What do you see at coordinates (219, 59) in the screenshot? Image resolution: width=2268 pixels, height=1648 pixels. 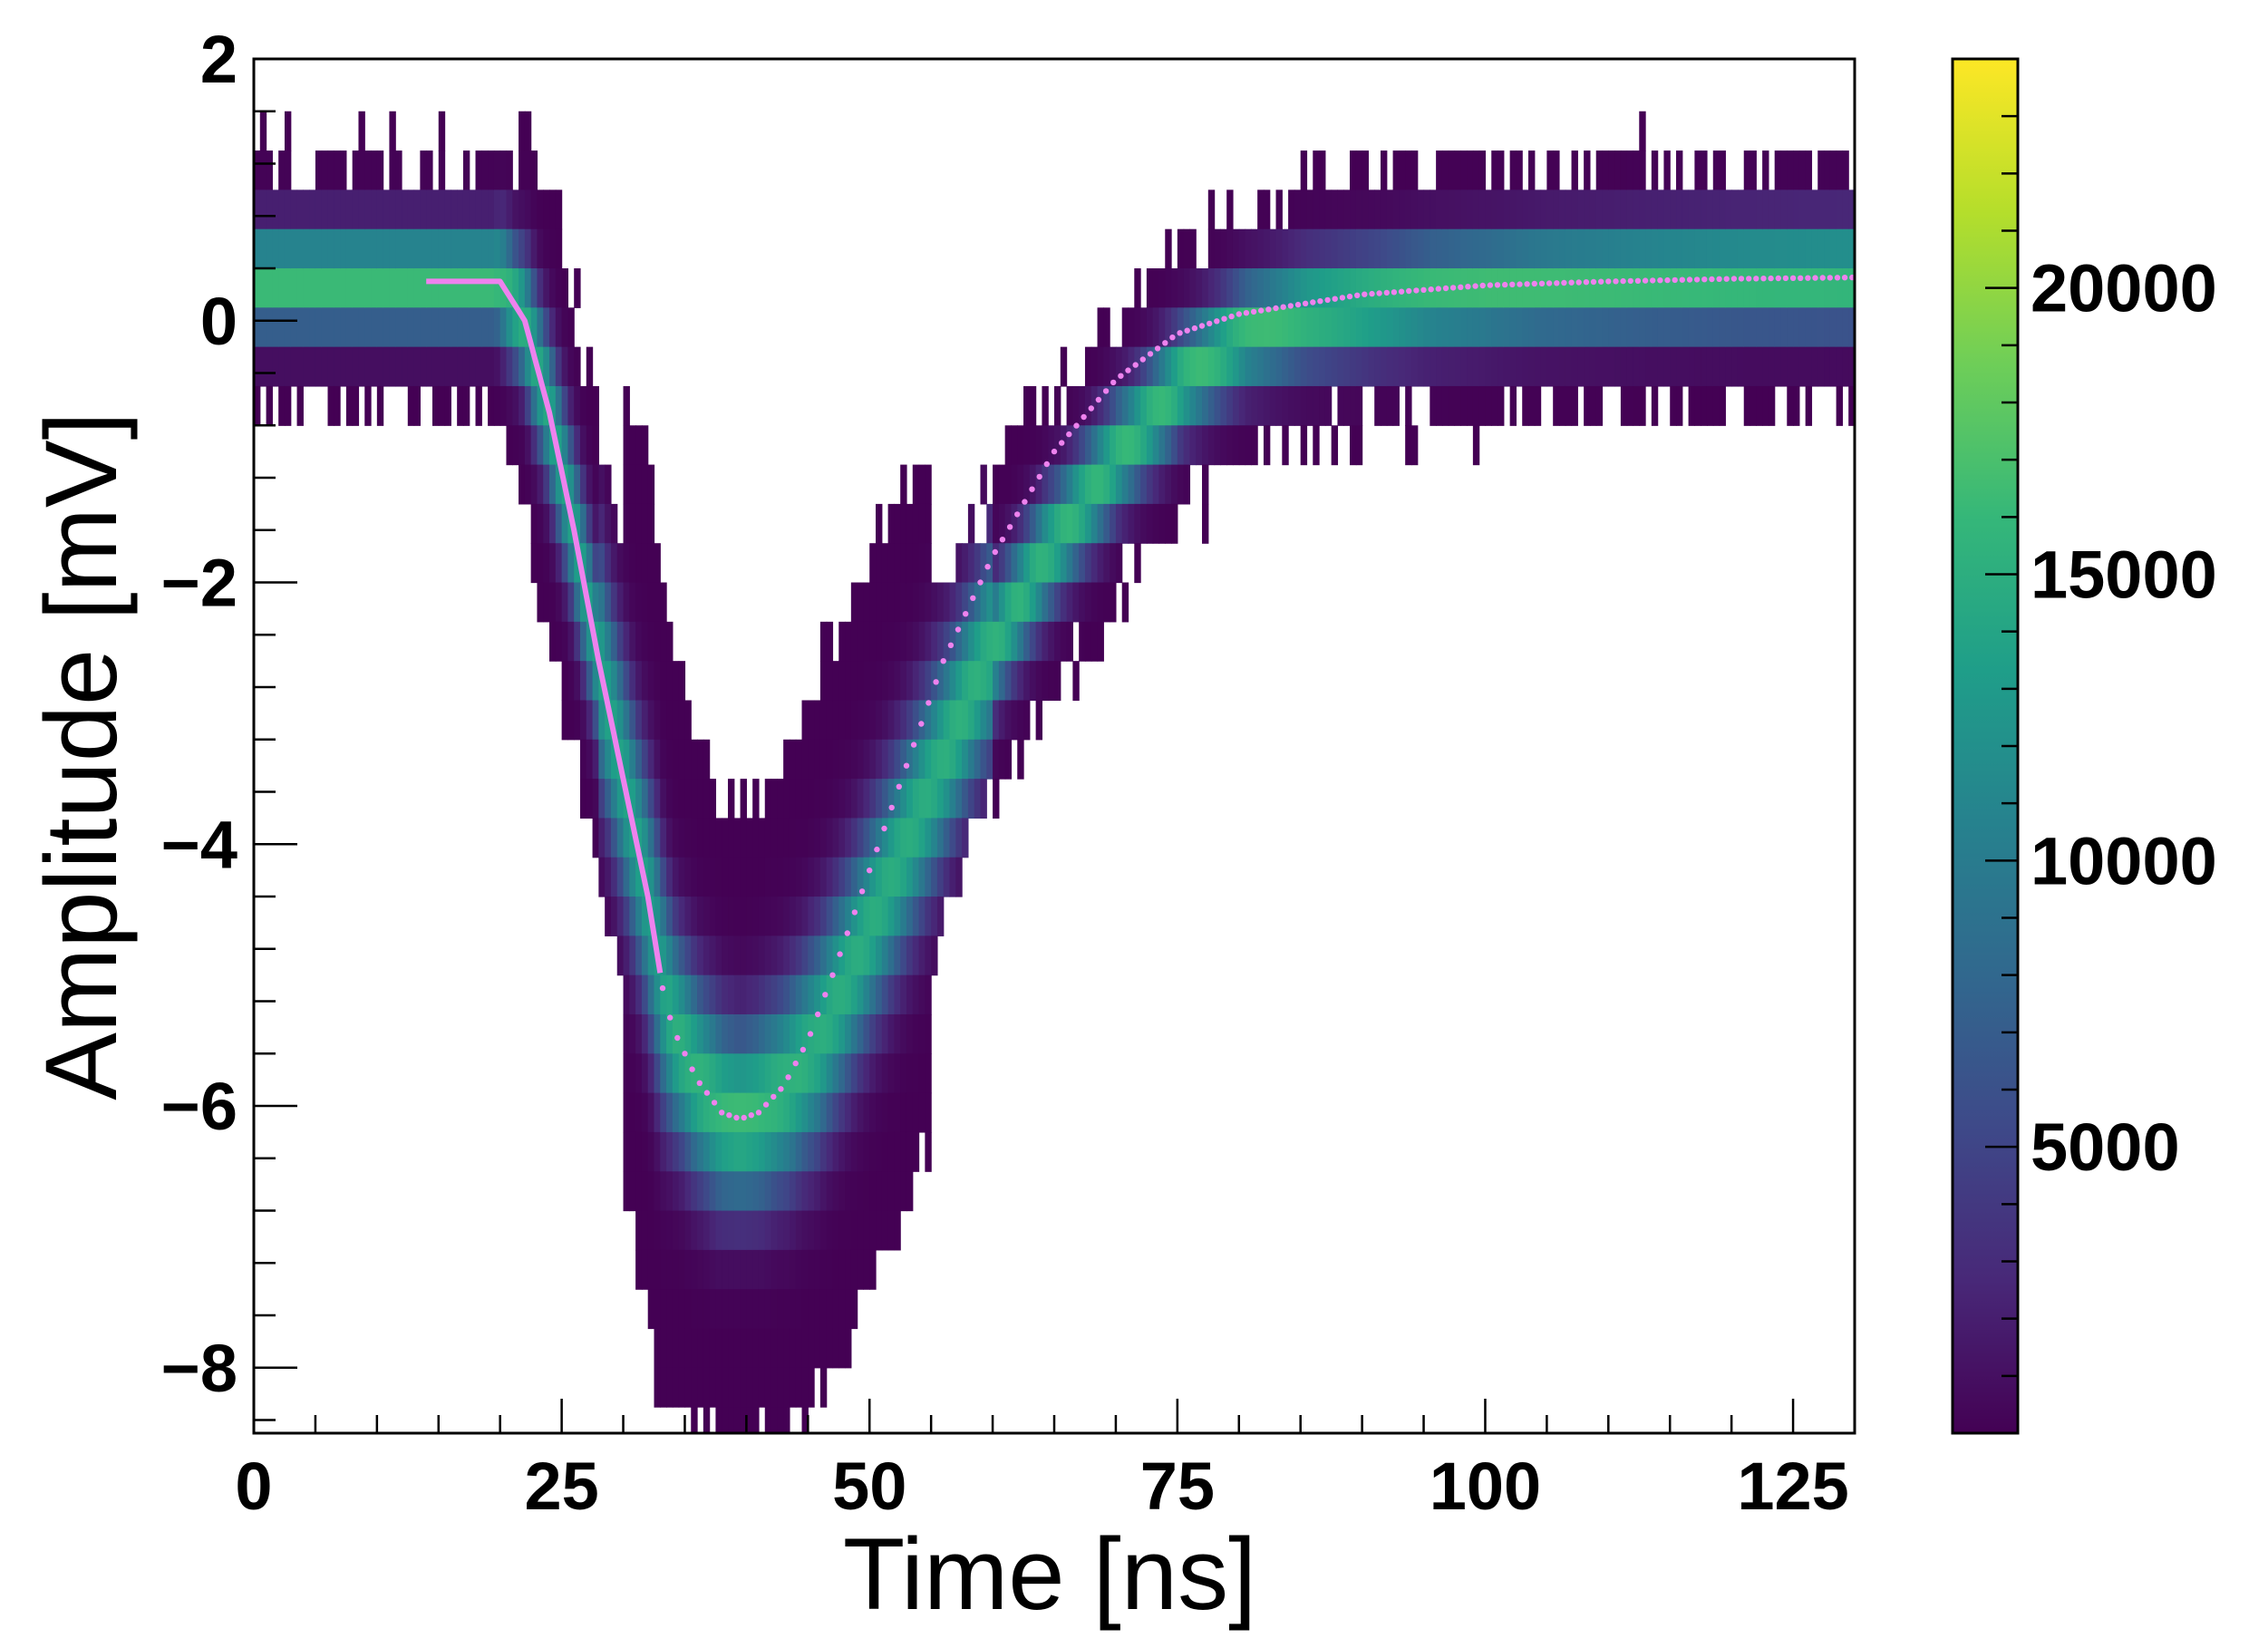 I see `y-tick-label: 2` at bounding box center [219, 59].